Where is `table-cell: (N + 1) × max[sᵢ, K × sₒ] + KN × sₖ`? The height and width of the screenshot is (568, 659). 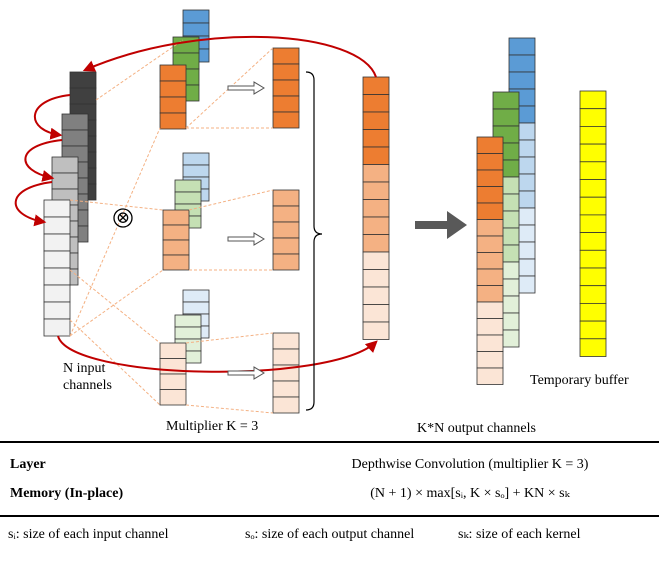
table-cell: (N + 1) × max[sᵢ, K × sₒ] + KN × sₖ is located at coordinates (470, 493).